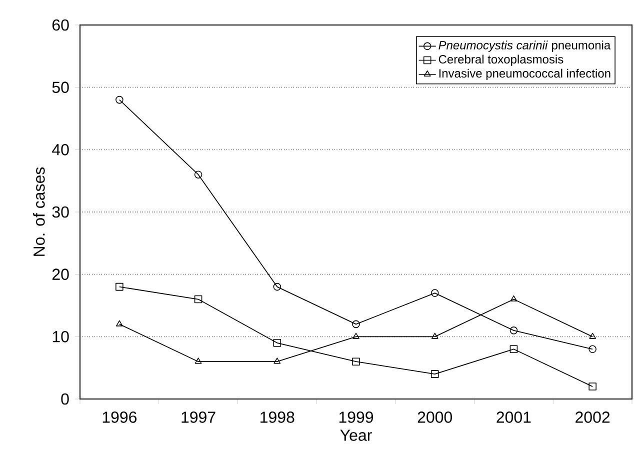 This screenshot has height=459, width=634. Describe the element at coordinates (593, 417) in the screenshot. I see `x-tick-label: 2002` at that location.